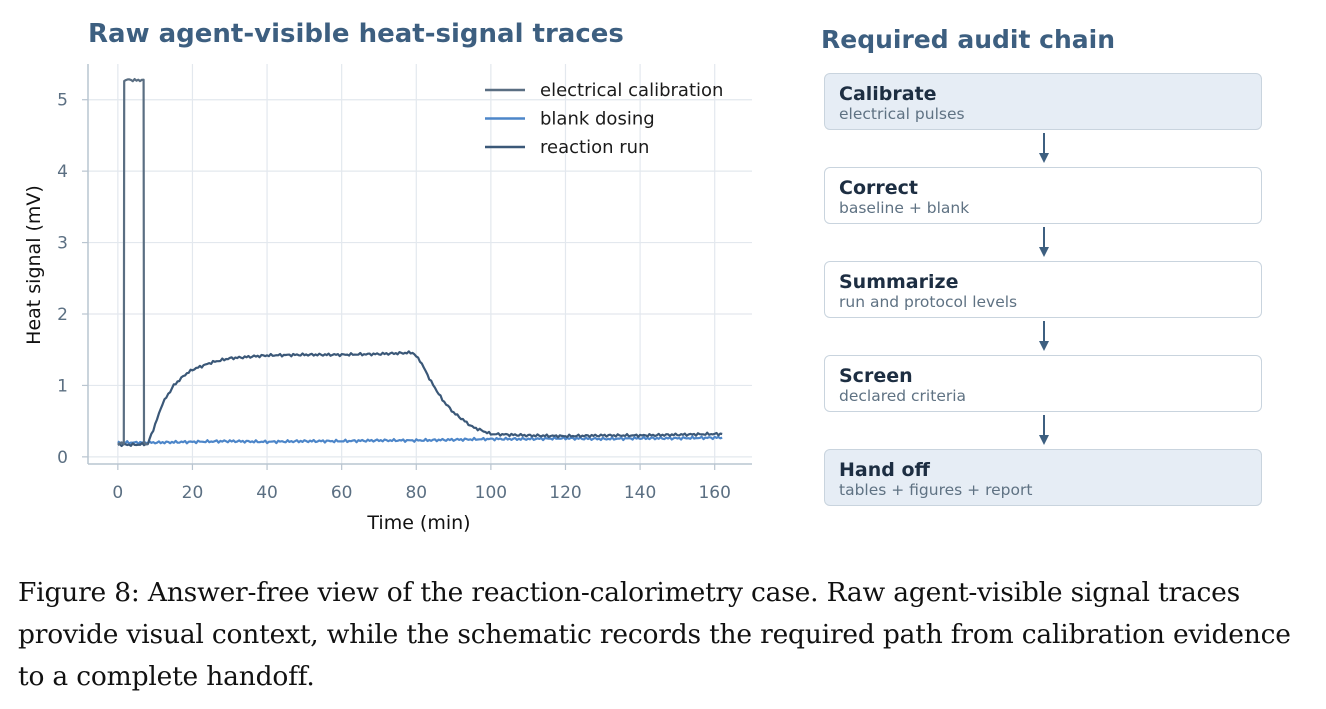 The height and width of the screenshot is (709, 1326). I want to click on series-line-blank-dosing, so click(420, 440).